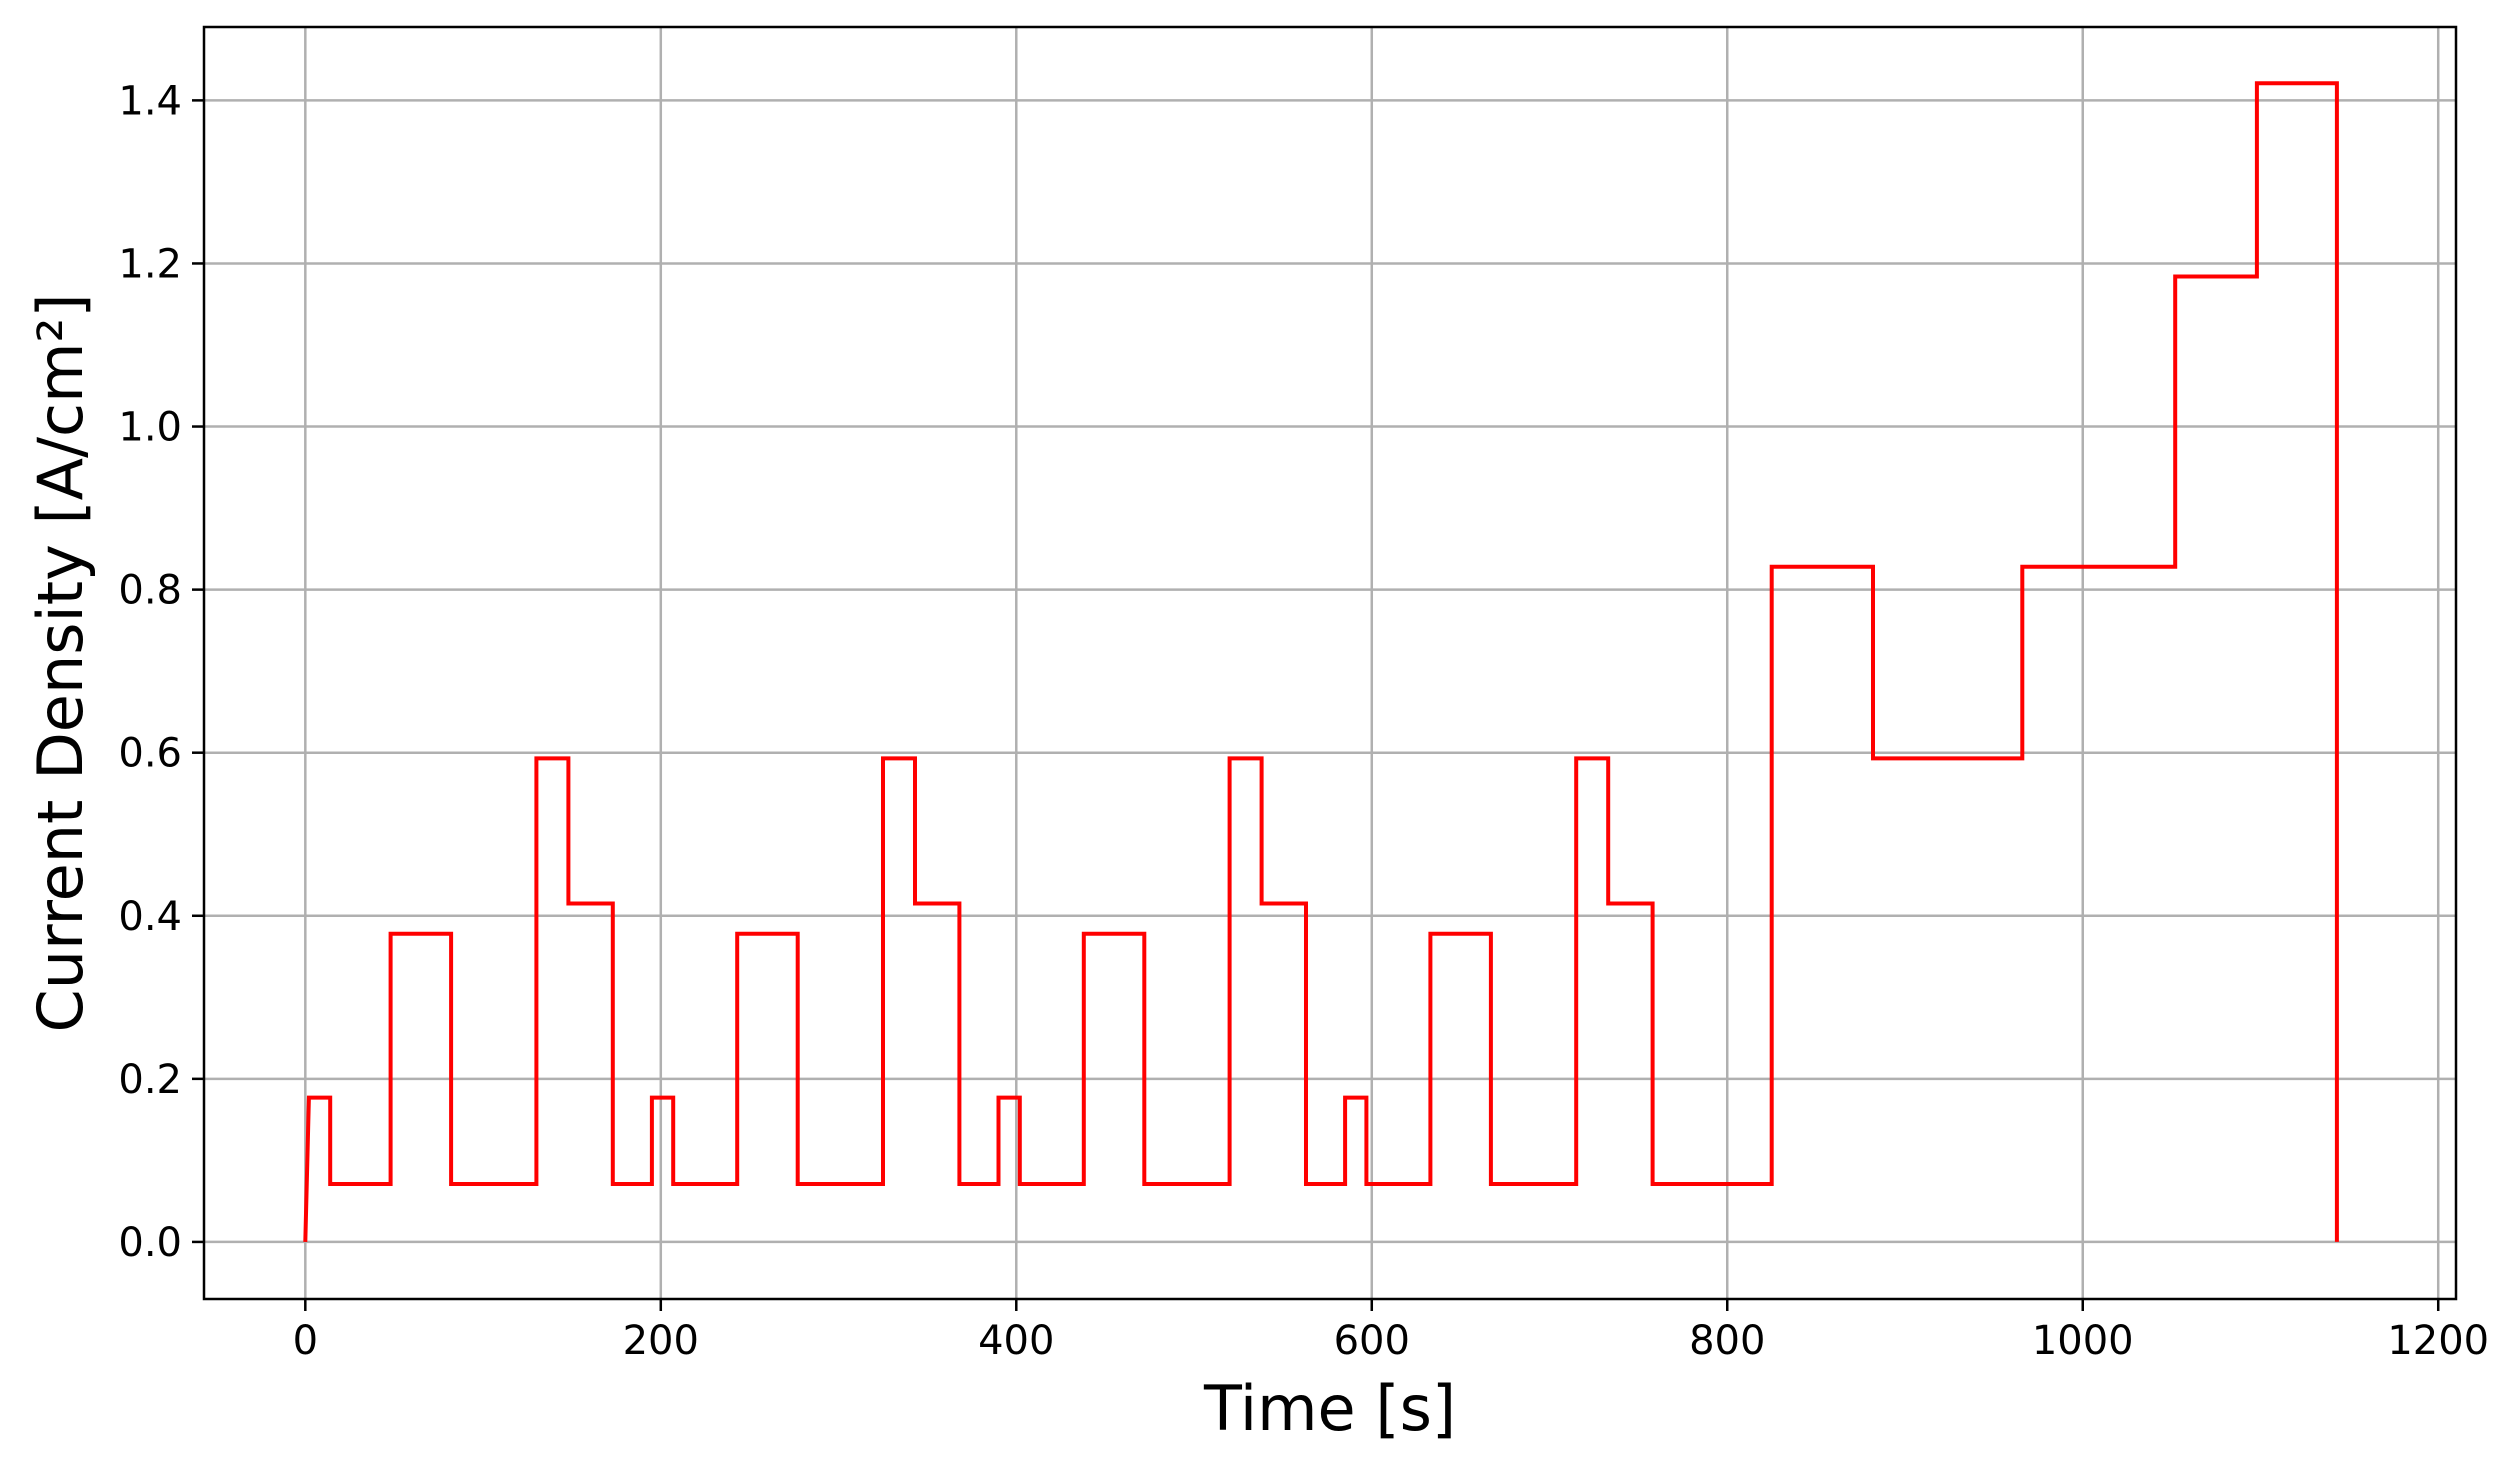  Describe the element at coordinates (1016, 1341) in the screenshot. I see `x-tick-label: 400` at that location.